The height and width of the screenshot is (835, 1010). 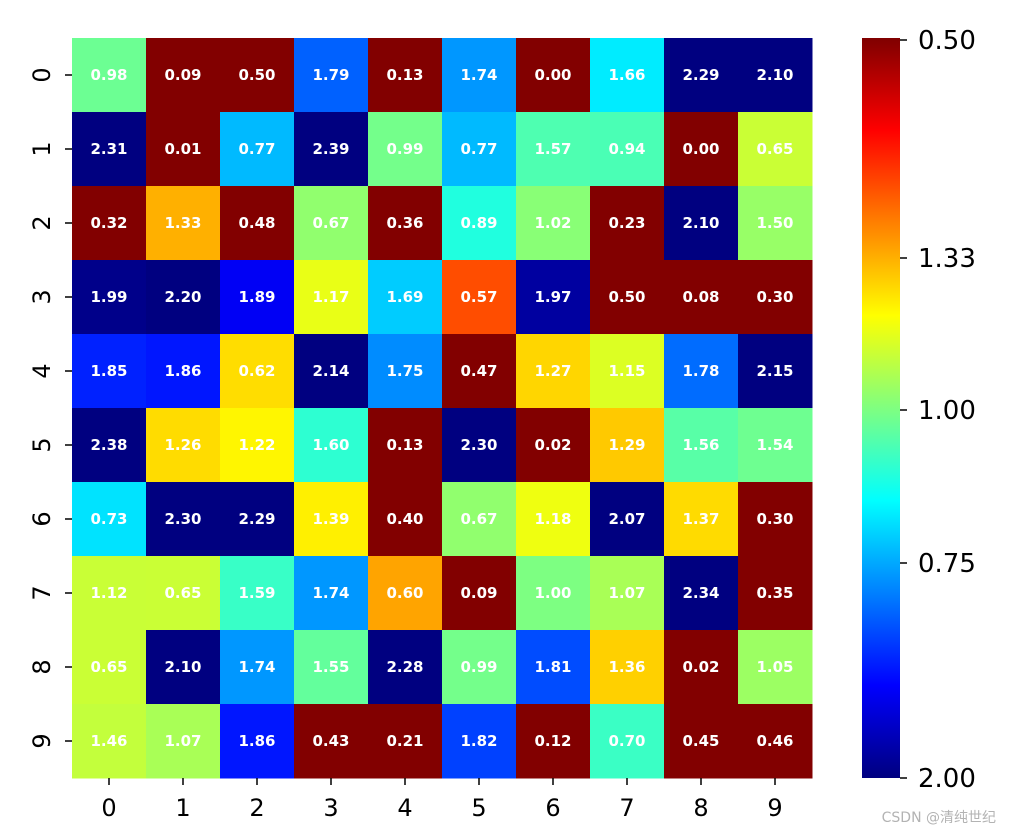 I want to click on y-tick-label: 6, so click(x=42, y=518).